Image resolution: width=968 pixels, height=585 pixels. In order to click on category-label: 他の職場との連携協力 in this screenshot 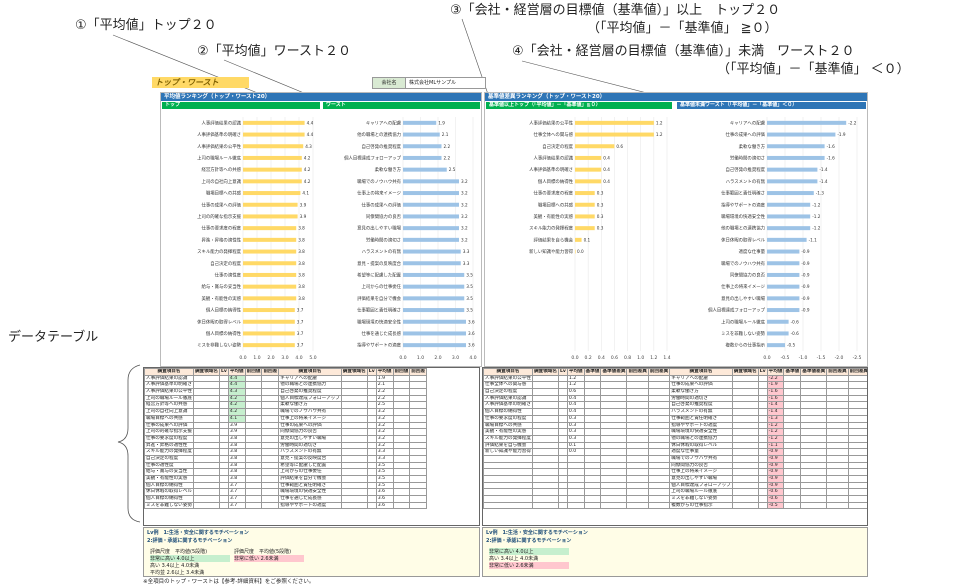, I will do `click(743, 228)`.